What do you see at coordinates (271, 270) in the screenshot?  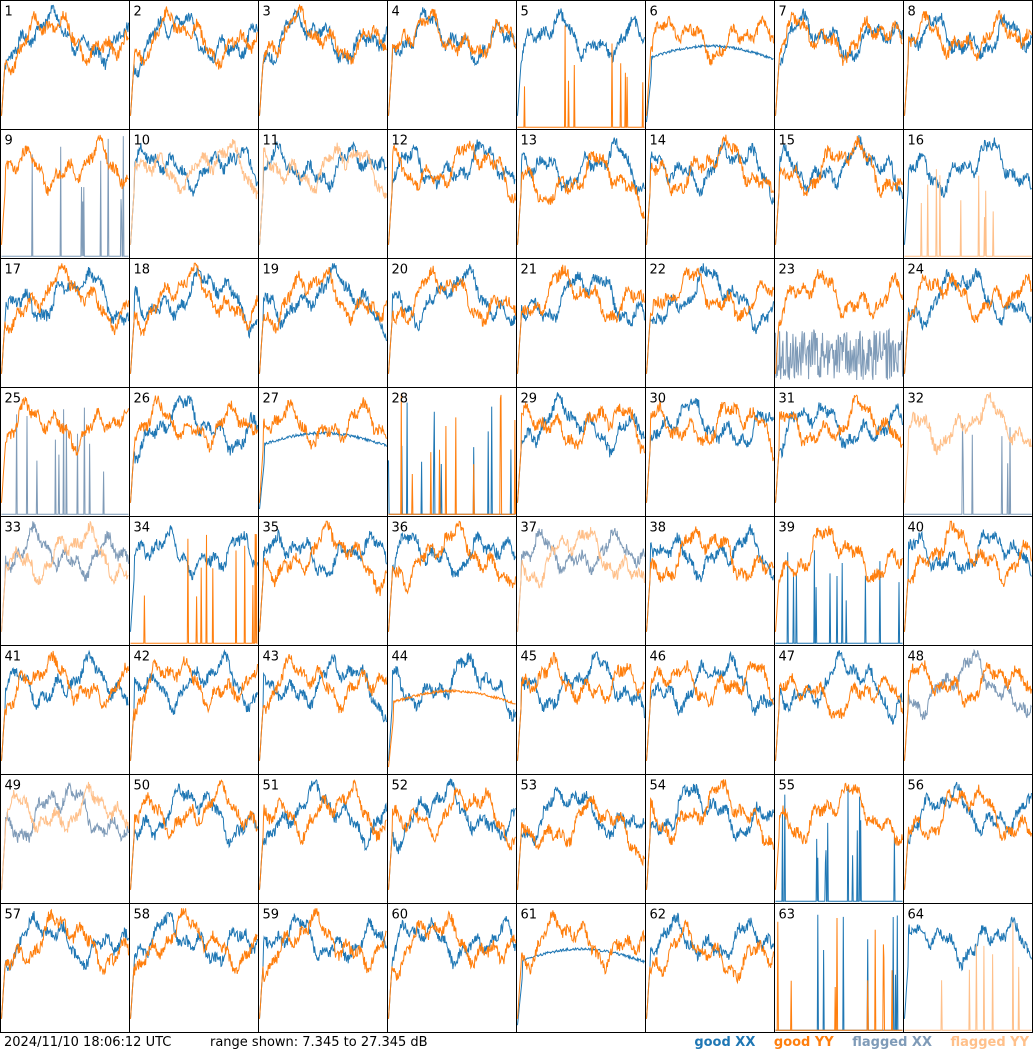 I see `panel-19-label: 19` at bounding box center [271, 270].